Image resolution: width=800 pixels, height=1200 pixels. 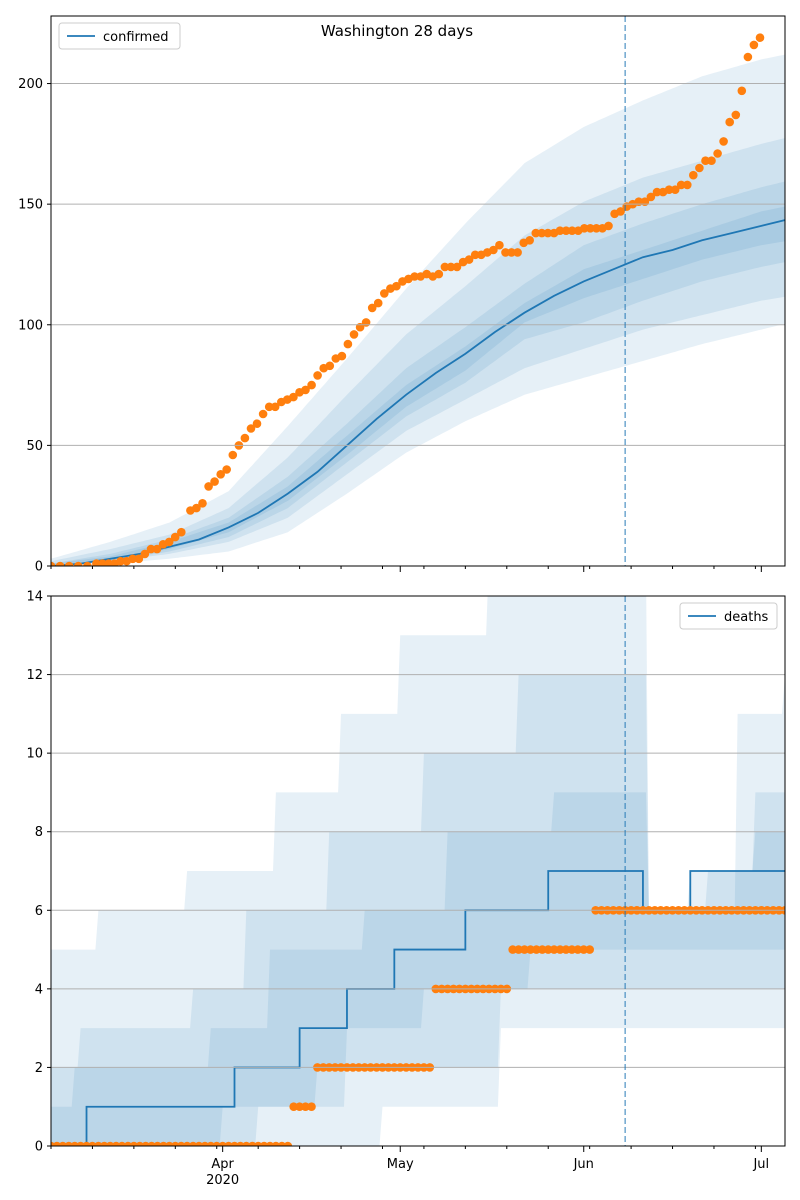 I want to click on y-tick-label: 100, so click(x=30, y=325).